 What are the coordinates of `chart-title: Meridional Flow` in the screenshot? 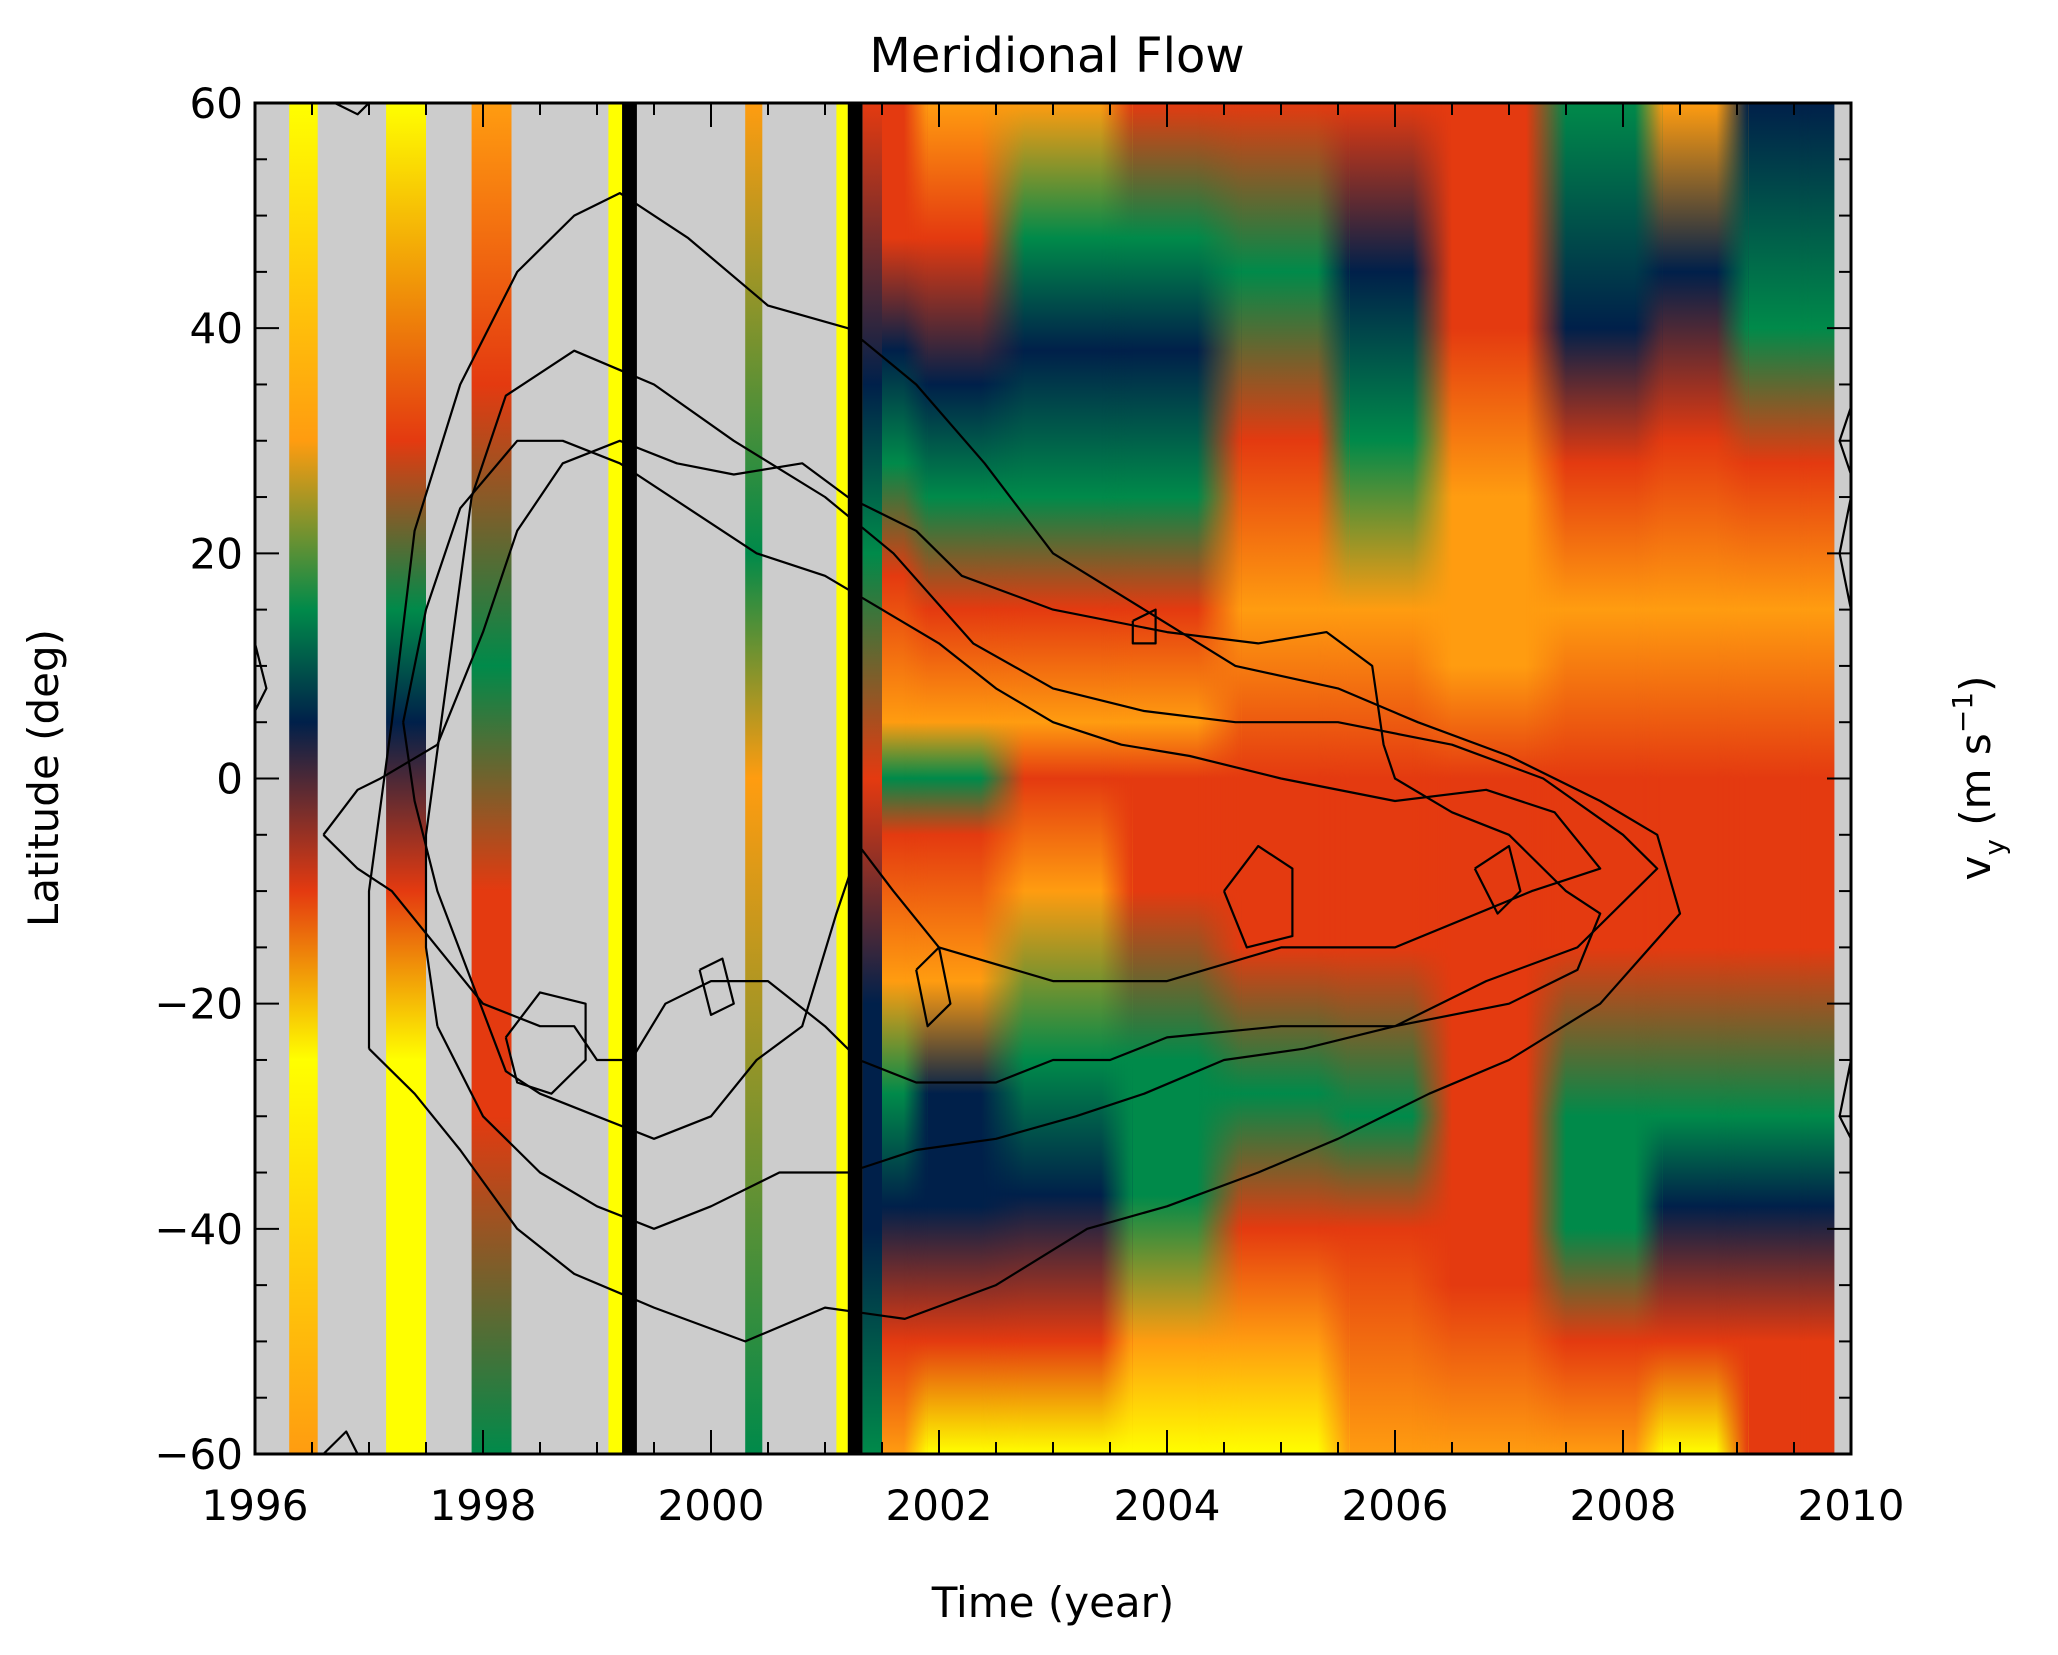 It's located at (1056, 56).